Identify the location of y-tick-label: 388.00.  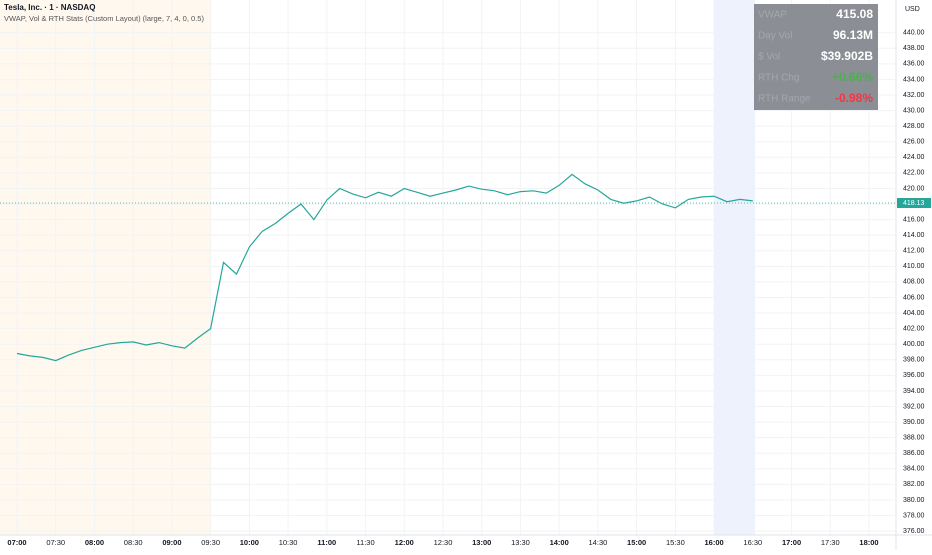
(914, 437).